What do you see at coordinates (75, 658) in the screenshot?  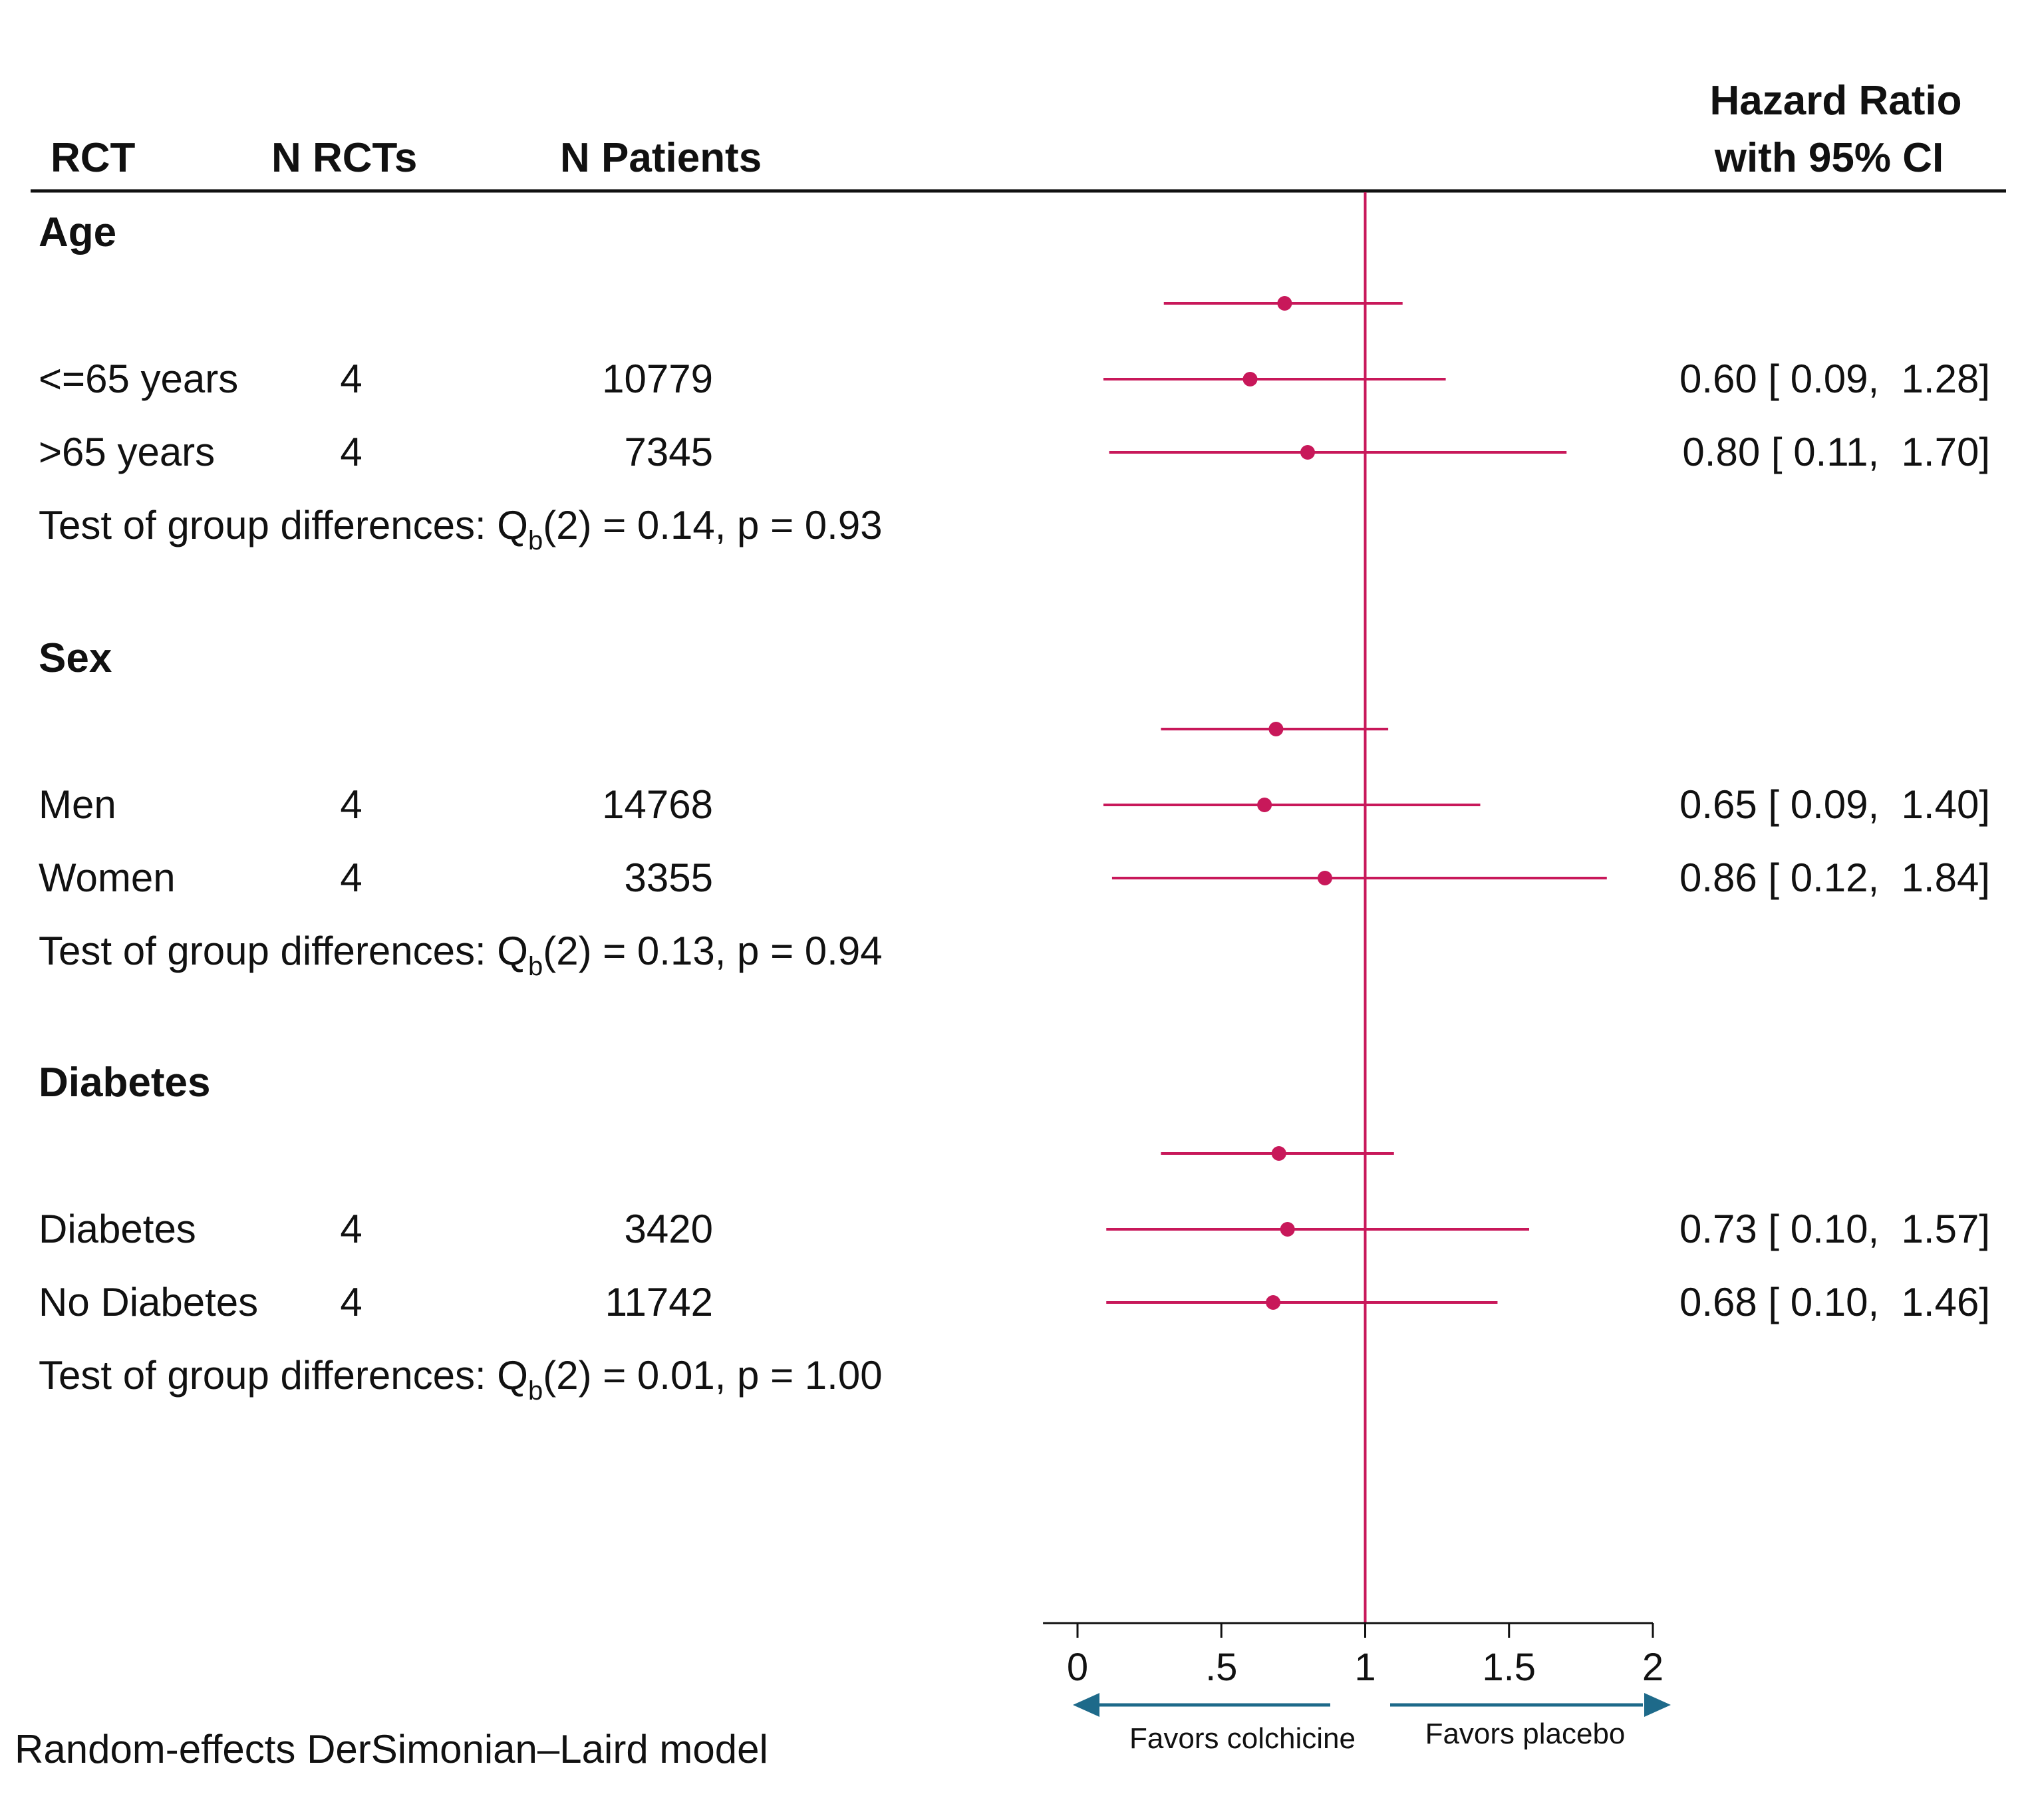 I see `group-title: Sex` at bounding box center [75, 658].